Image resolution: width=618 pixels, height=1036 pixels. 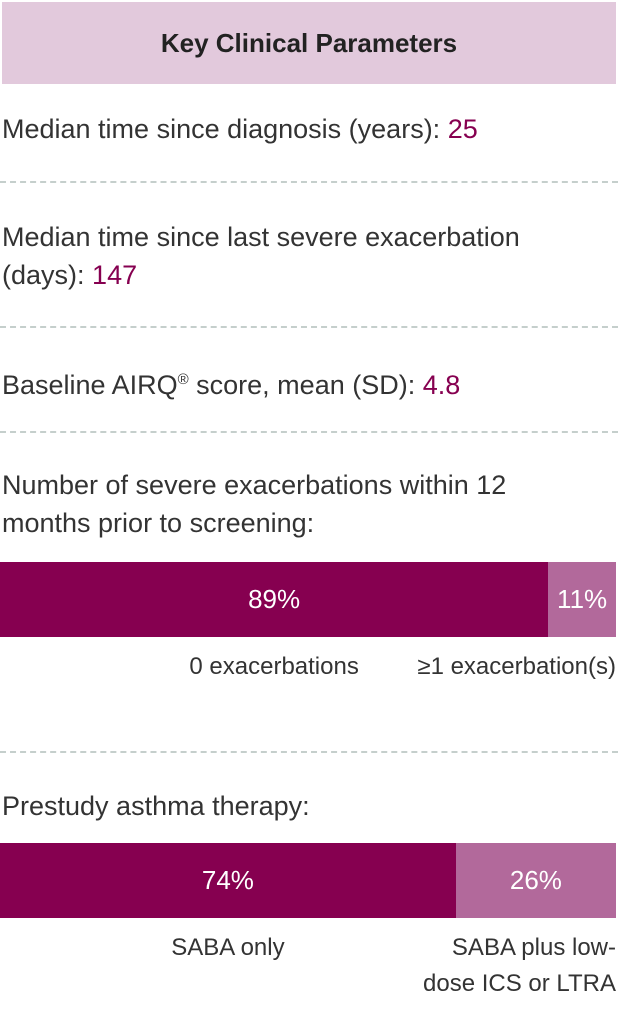 I want to click on segment-value-label: 11%, so click(x=582, y=599).